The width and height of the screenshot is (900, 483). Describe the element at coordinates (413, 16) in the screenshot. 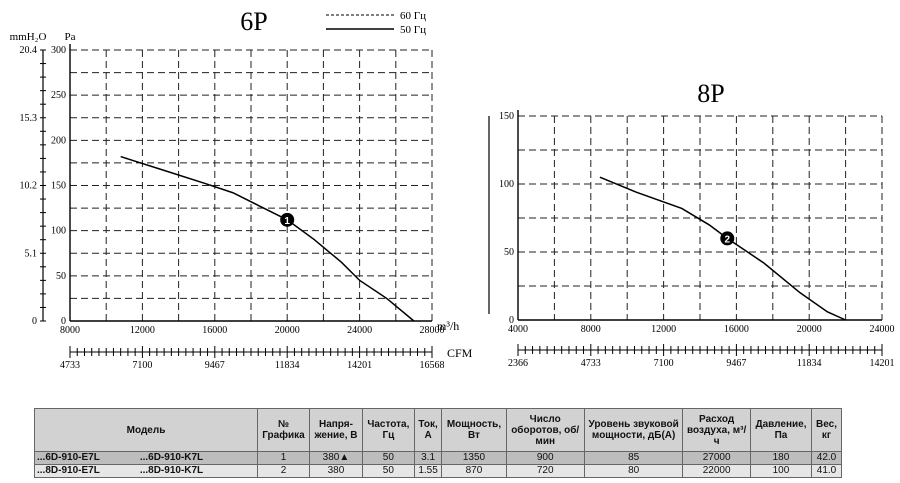

I see `legend-label-60hz: 60 Гц` at that location.